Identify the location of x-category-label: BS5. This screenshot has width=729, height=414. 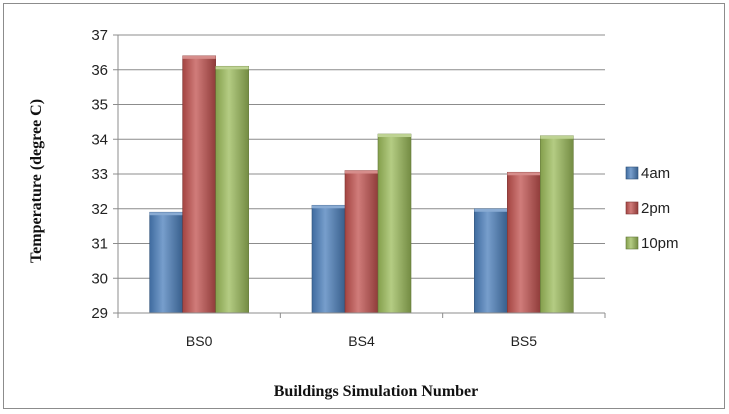
(524, 341).